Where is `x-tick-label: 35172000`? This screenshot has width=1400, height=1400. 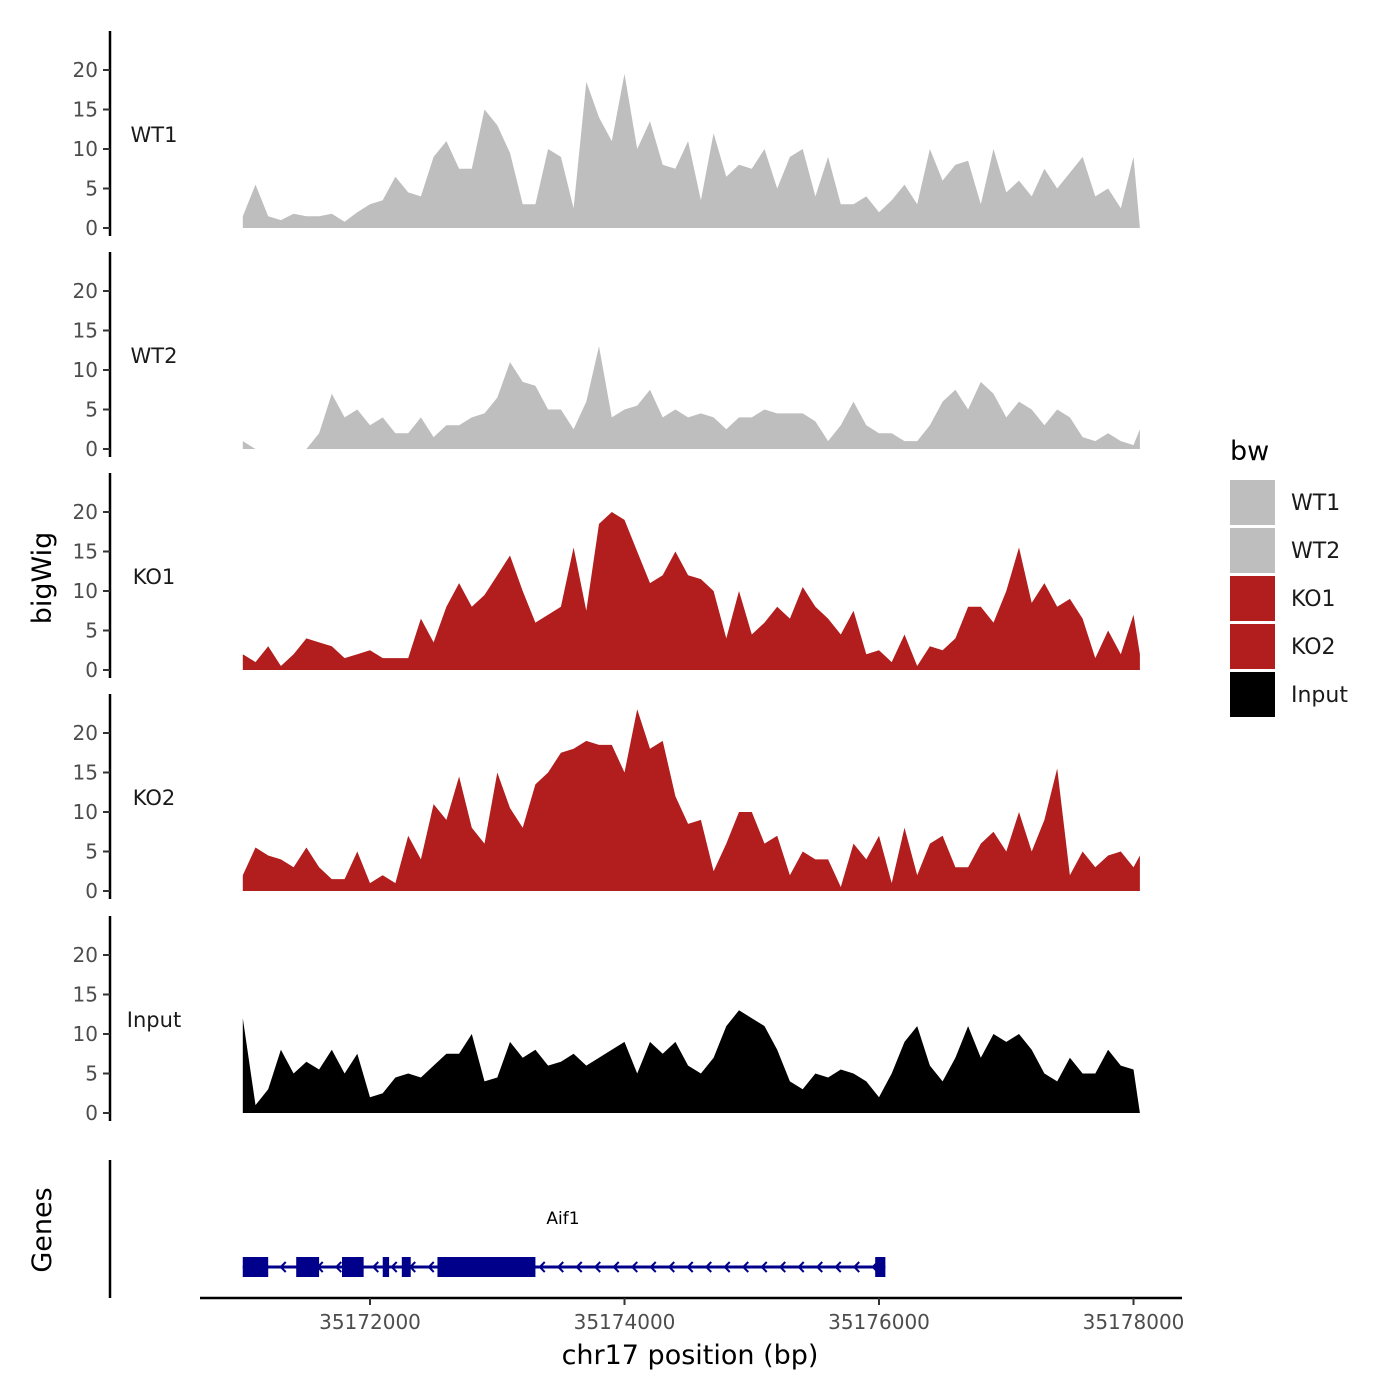
x-tick-label: 35172000 is located at coordinates (370, 1322).